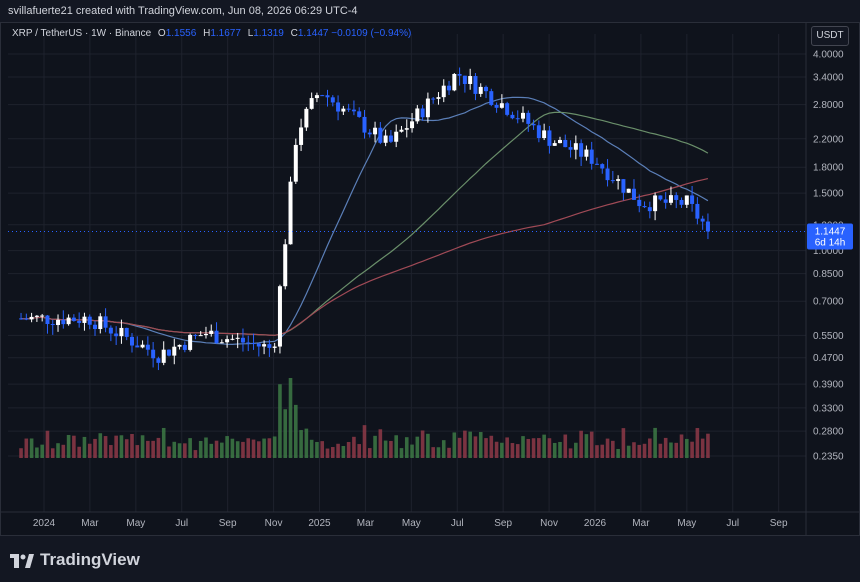 This screenshot has height=582, width=860. What do you see at coordinates (732, 523) in the screenshot?
I see `x-tick-label: Jul` at bounding box center [732, 523].